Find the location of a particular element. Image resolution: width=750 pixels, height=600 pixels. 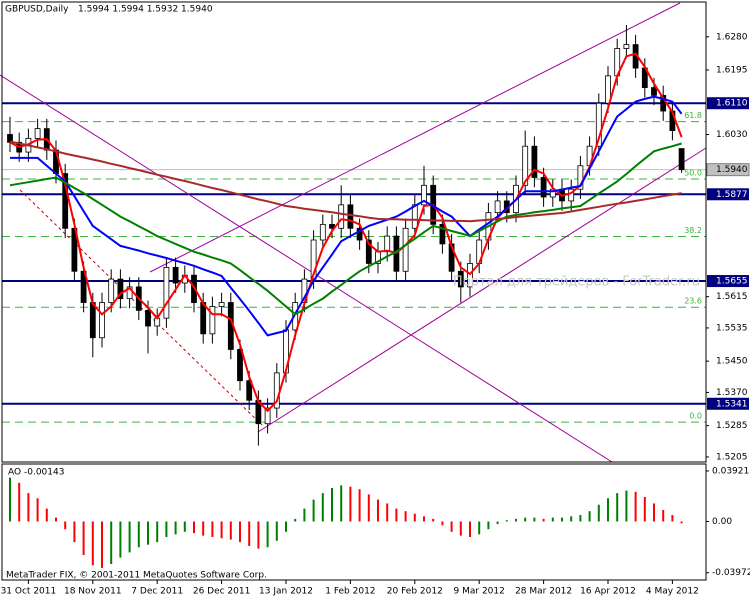

y-tick-label: 1.5535 is located at coordinates (732, 328).